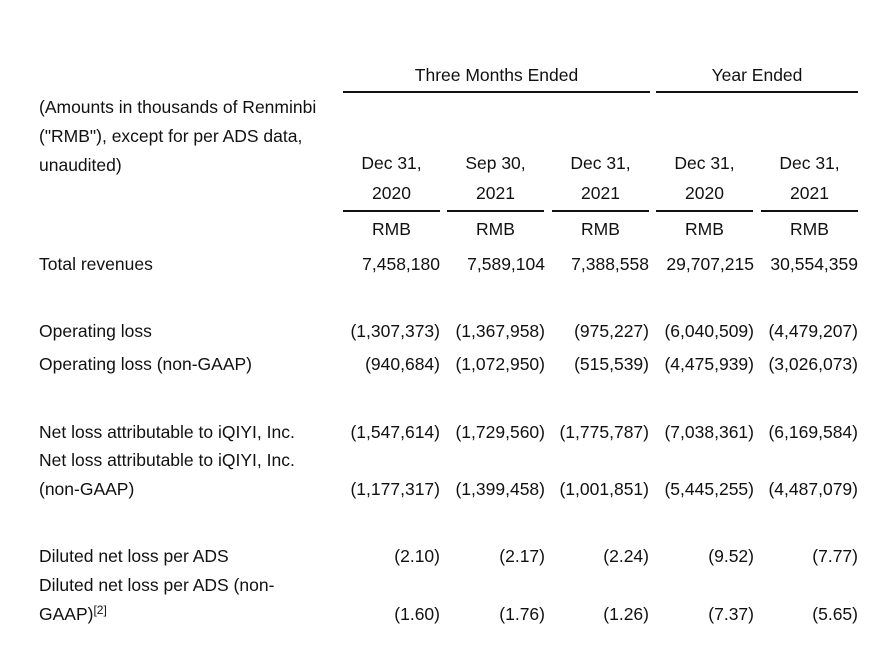 This screenshot has width=895, height=647. I want to click on table-cell: (4,475,939), so click(709, 364).